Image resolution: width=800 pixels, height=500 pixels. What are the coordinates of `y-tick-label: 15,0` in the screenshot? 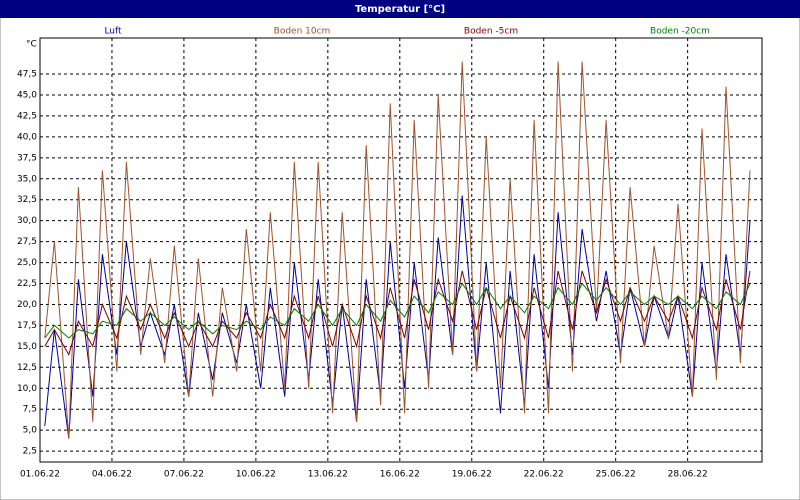 It's located at (27, 347).